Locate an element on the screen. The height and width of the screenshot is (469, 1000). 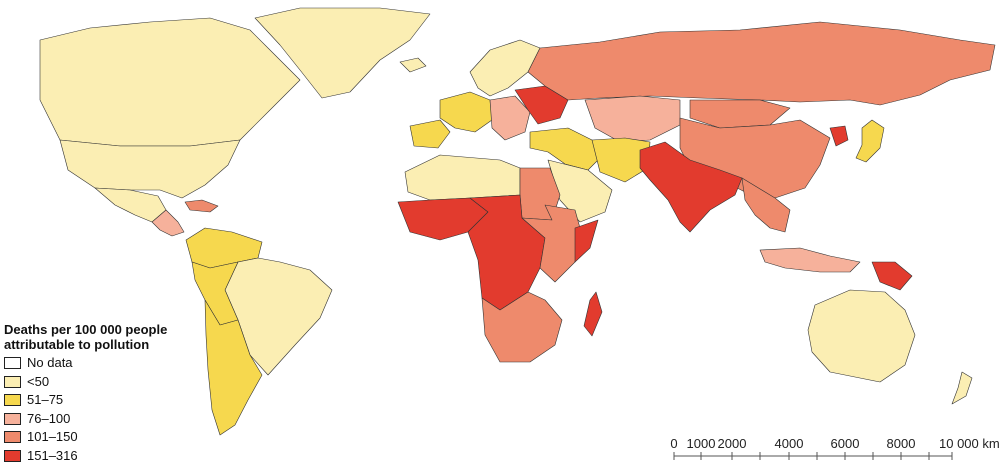
legend-label: <50 is located at coordinates (38, 381).